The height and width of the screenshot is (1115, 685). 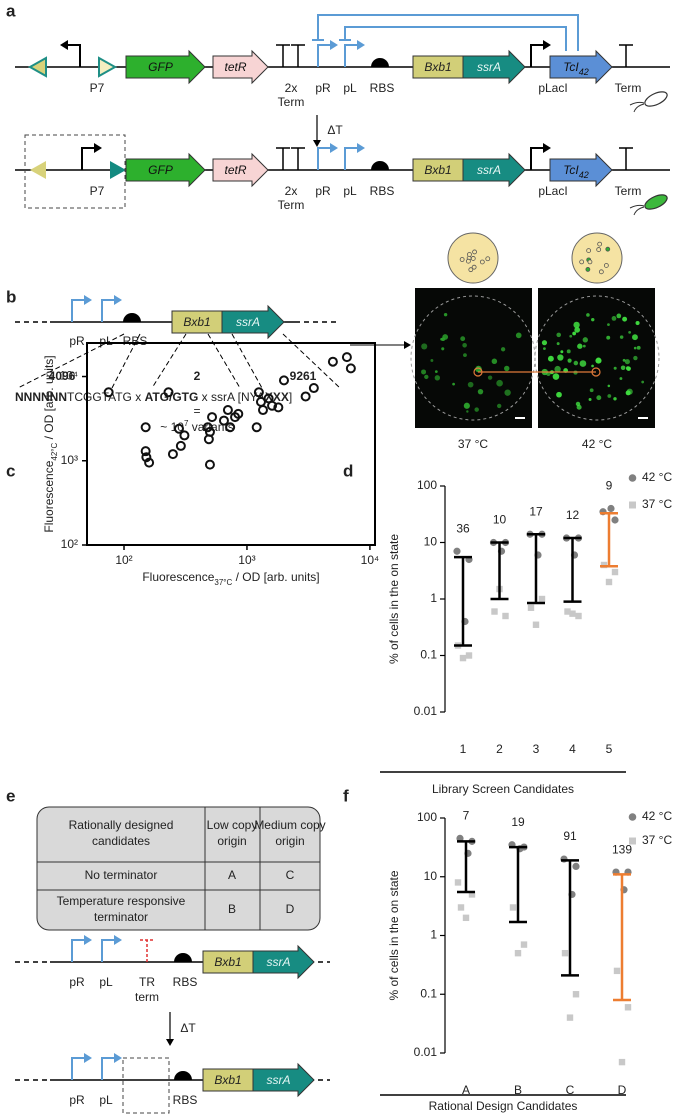 What do you see at coordinates (576, 171) in the screenshot?
I see `gene-label: TcI42` at bounding box center [576, 171].